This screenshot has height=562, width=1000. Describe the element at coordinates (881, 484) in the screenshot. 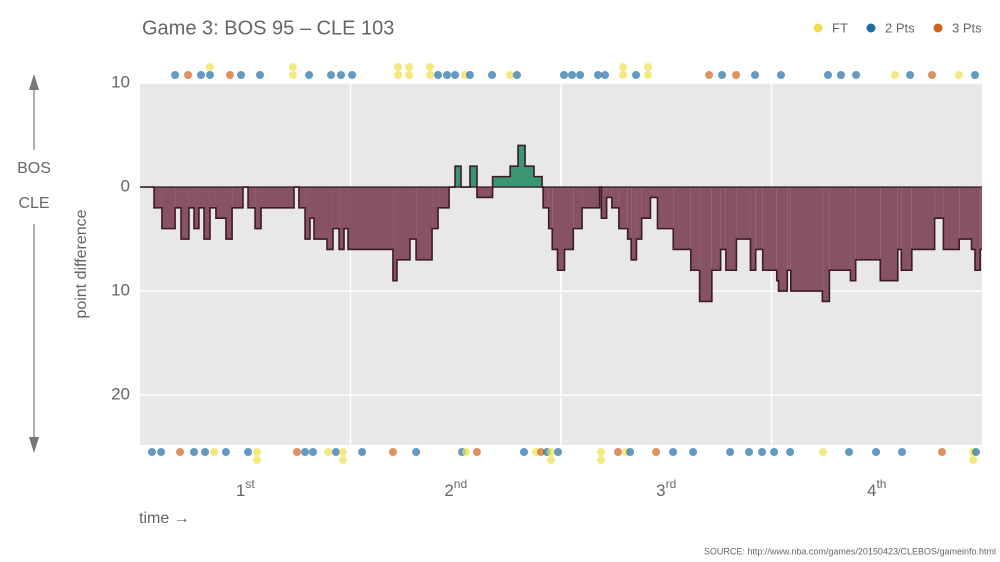

I see `x-tick-suffix: th` at that location.